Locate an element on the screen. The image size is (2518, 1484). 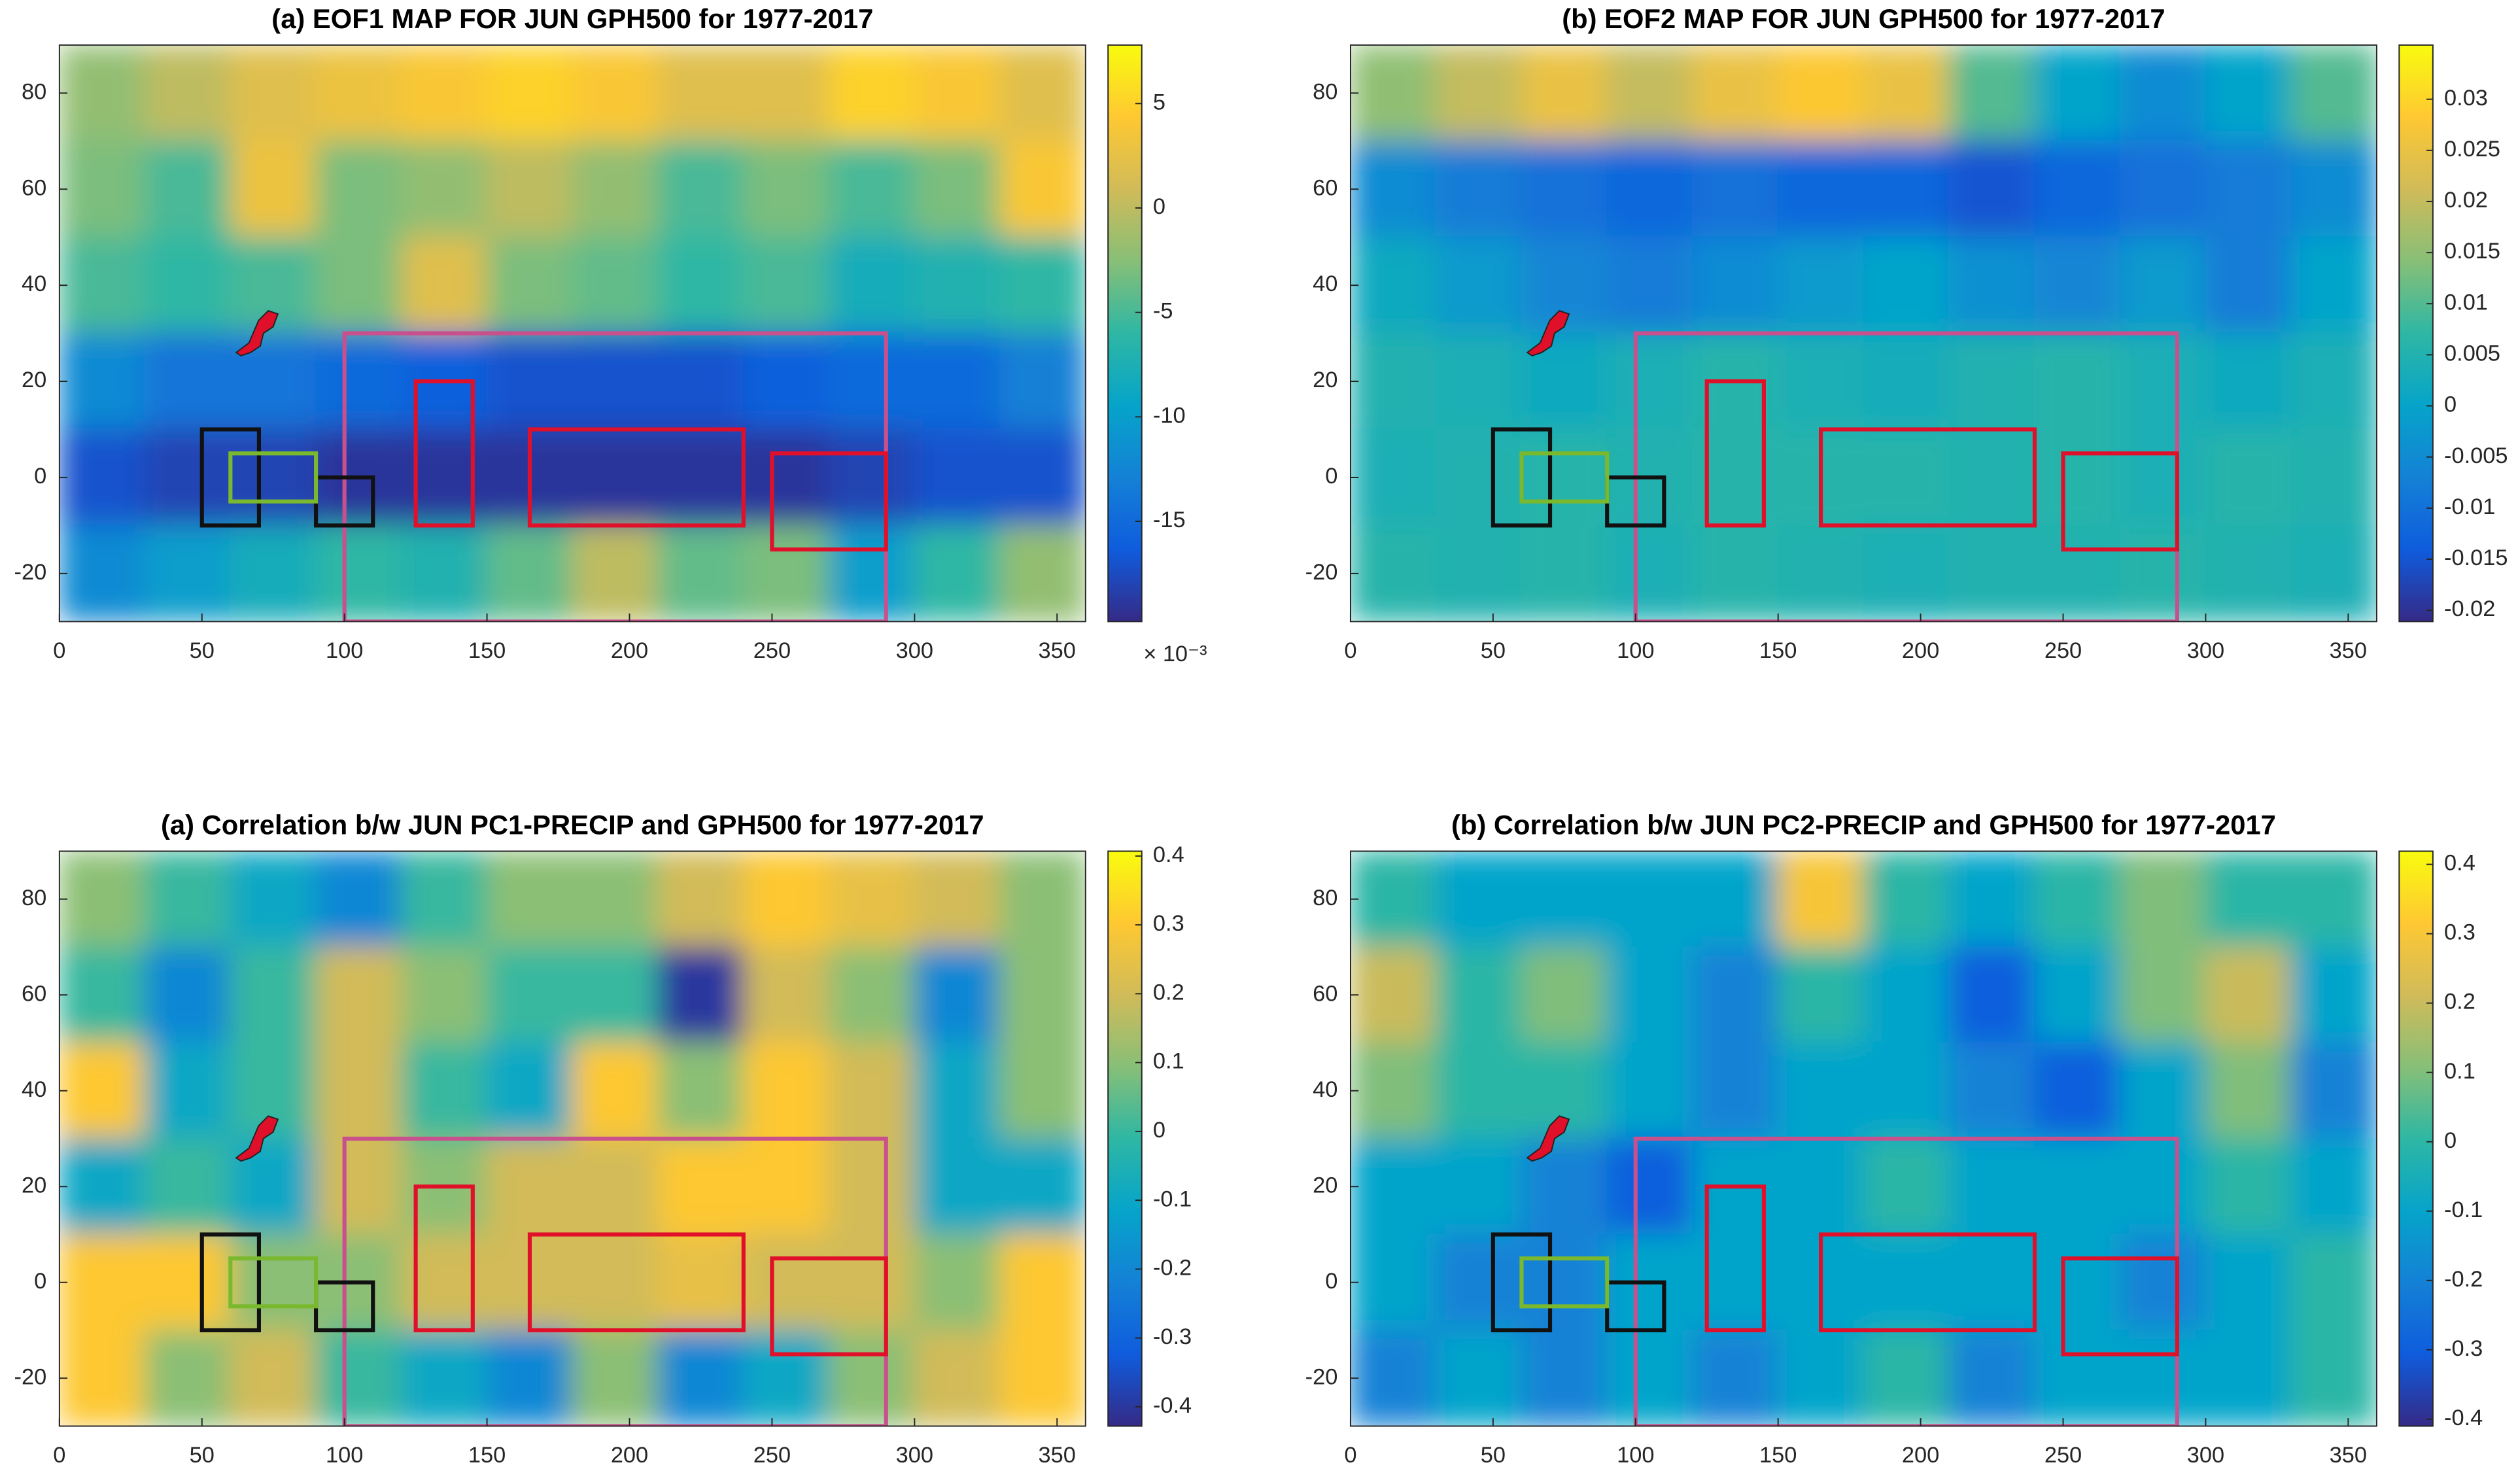
colorbar-tick-label: -10 is located at coordinates (1169, 415).